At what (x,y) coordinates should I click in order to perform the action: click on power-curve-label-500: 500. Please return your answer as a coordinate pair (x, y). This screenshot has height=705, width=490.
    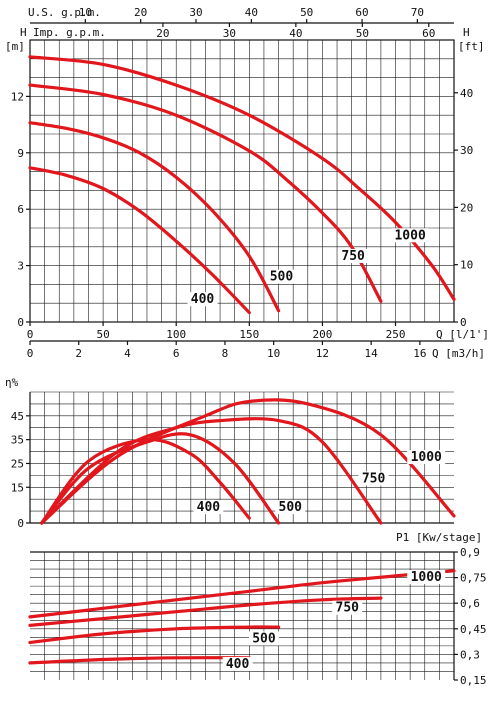
    Looking at the image, I should click on (264, 638).